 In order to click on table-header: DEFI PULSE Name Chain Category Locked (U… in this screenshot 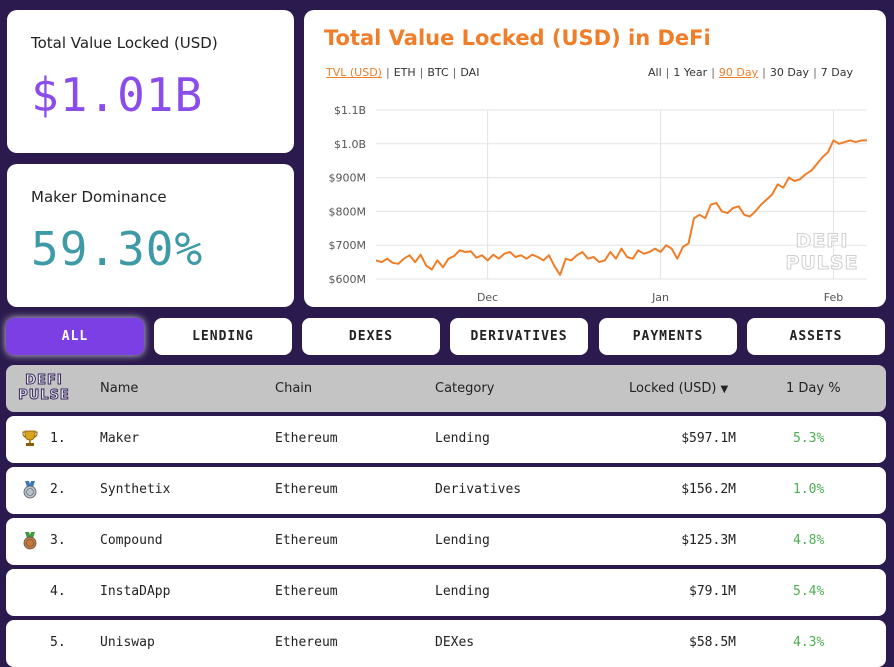, I will do `click(446, 388)`.